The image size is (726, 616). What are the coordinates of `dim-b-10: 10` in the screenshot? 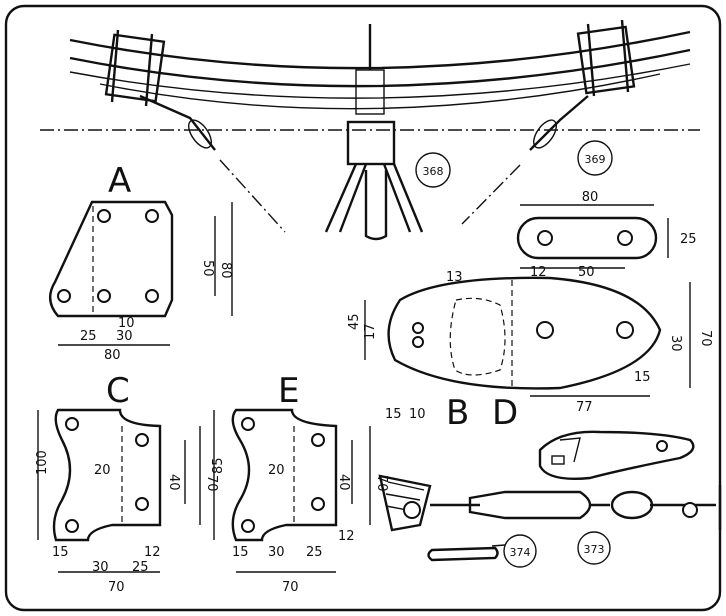 It's located at (417, 414).